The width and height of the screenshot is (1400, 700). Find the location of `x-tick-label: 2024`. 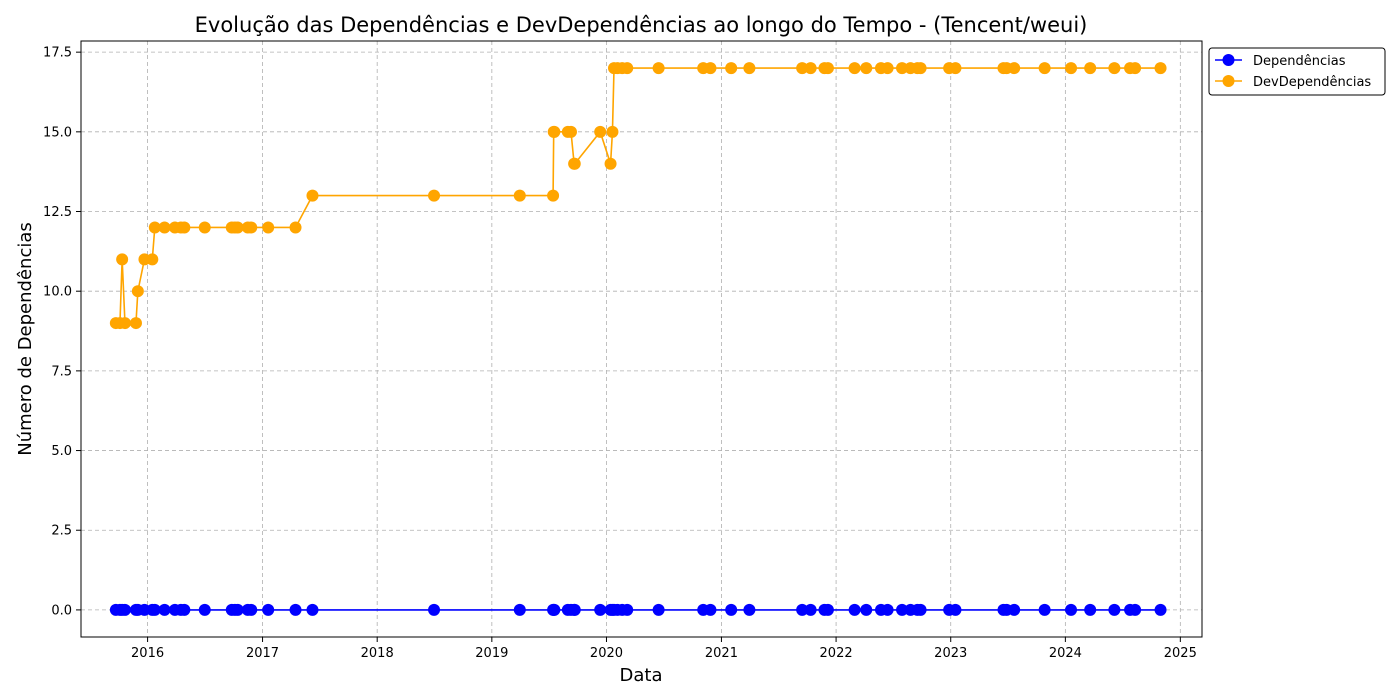

x-tick-label: 2024 is located at coordinates (1065, 653).